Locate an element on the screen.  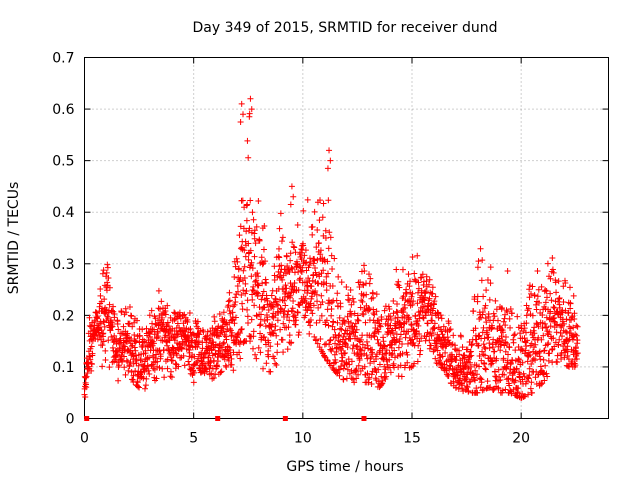
y-axis-label: SRMTID / TECUs is located at coordinates (14, 238).